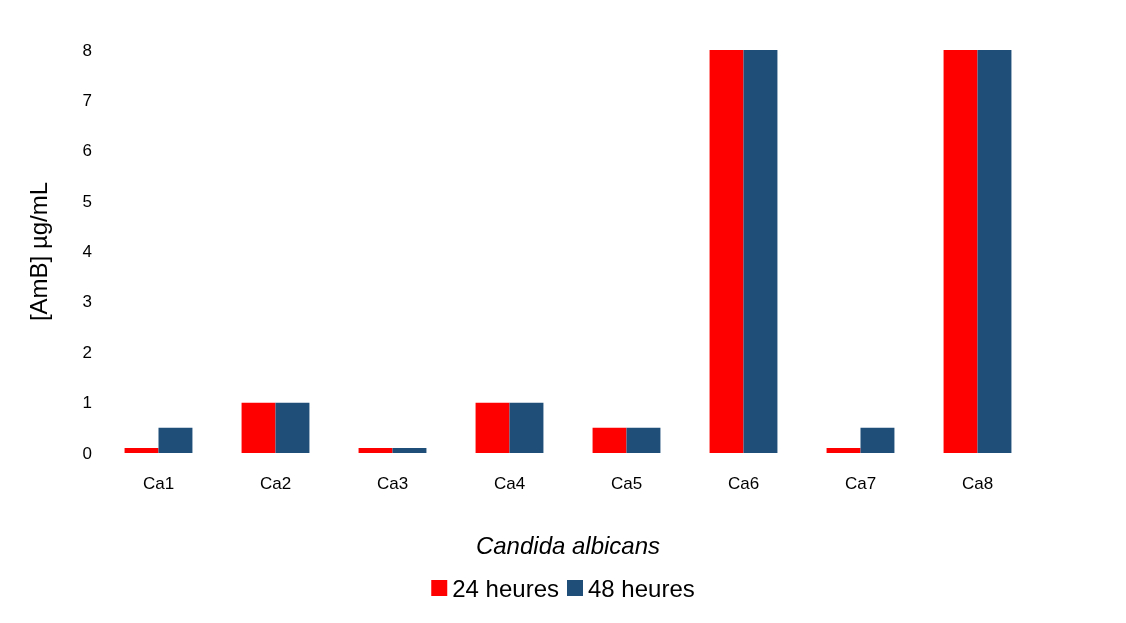 The image size is (1126, 623). Describe the element at coordinates (87, 100) in the screenshot. I see `y-tick-label: 7` at that location.